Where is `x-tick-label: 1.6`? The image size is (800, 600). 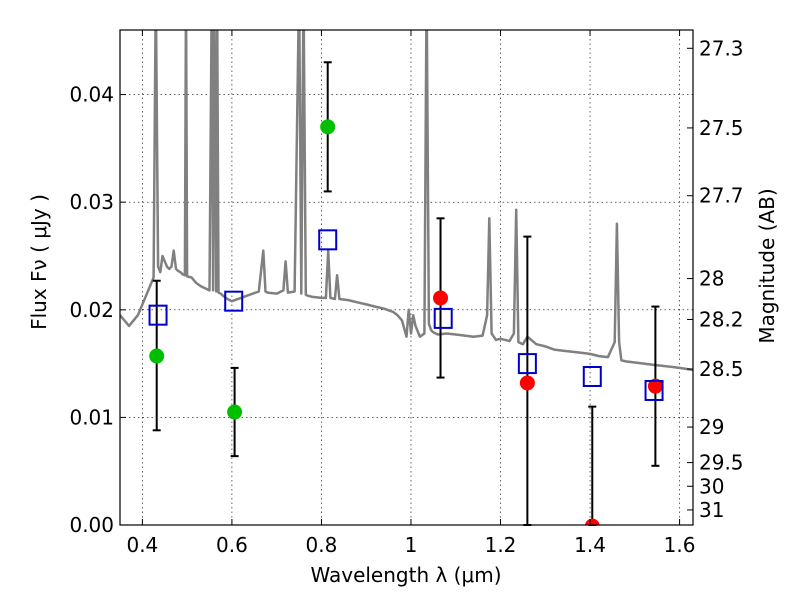
x-tick-label: 1.6 is located at coordinates (680, 545).